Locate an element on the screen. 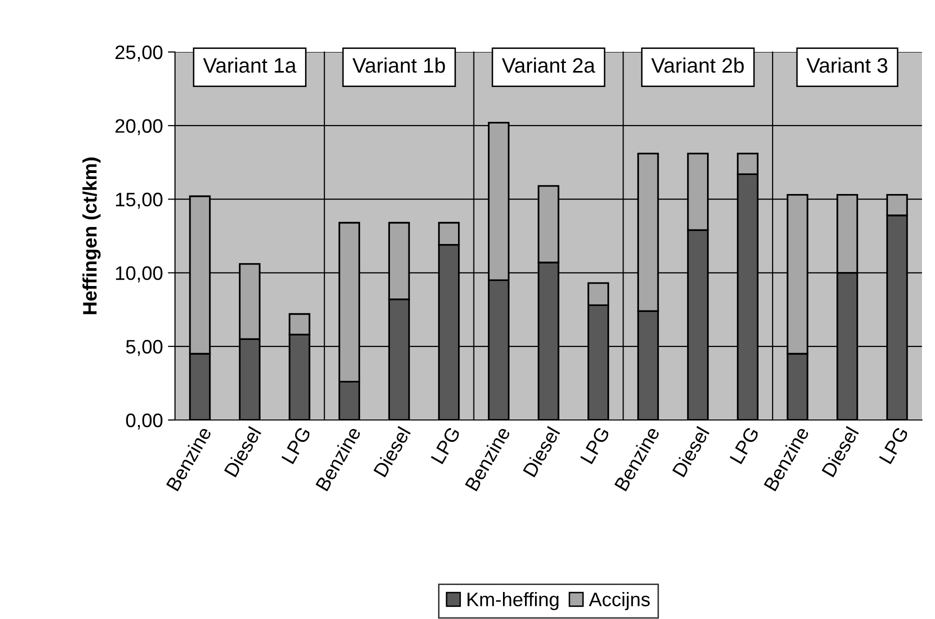  chart-title: Variant 2b is located at coordinates (697, 65).